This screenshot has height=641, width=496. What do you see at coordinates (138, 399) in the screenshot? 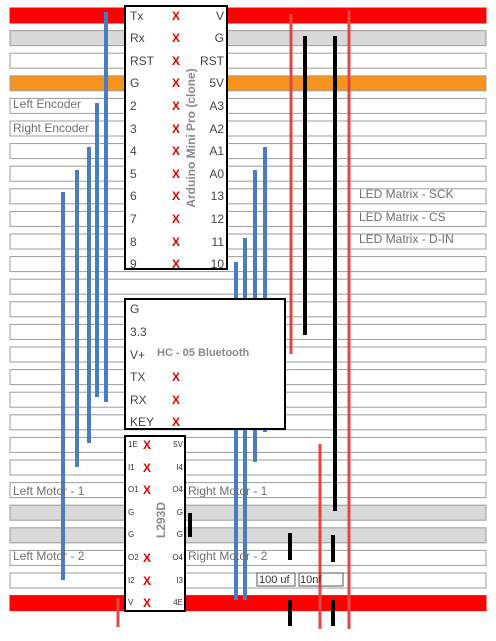
I see `bluetooth-pin: RX` at bounding box center [138, 399].